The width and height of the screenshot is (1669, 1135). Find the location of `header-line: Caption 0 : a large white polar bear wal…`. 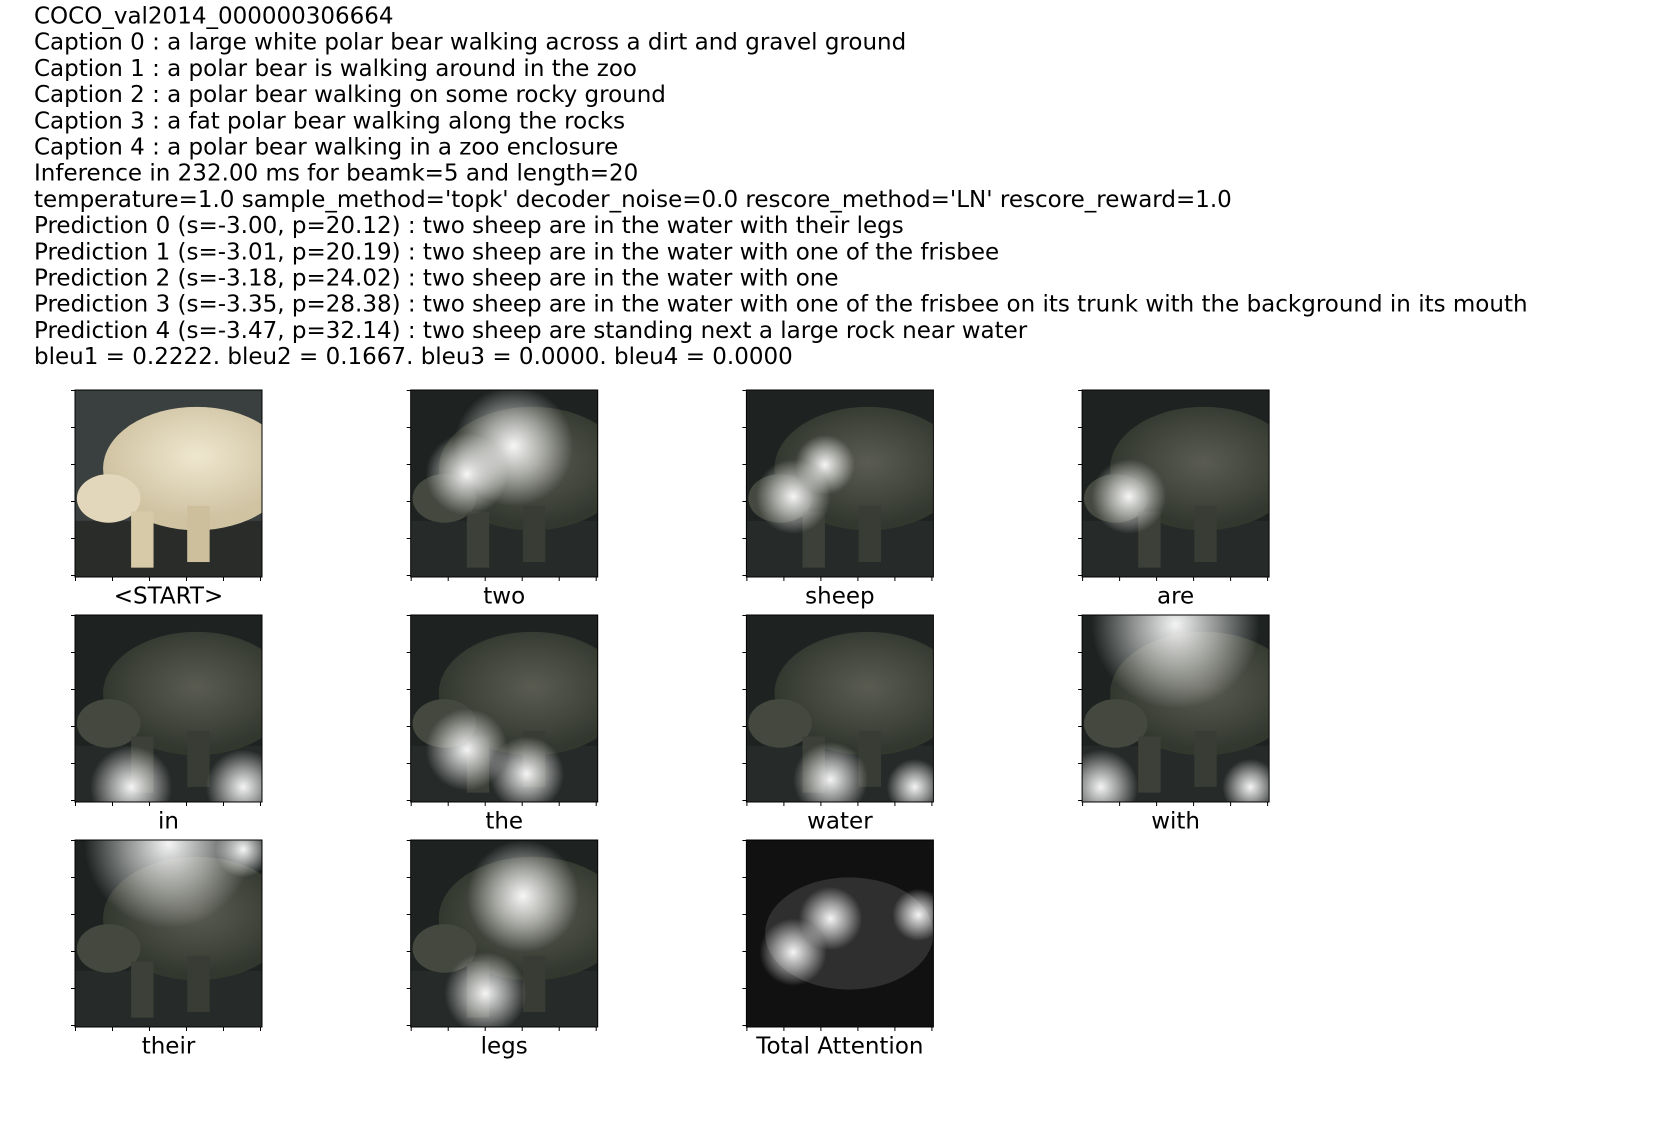

header-line: Caption 0 : a large white polar bear wal… is located at coordinates (470, 43).